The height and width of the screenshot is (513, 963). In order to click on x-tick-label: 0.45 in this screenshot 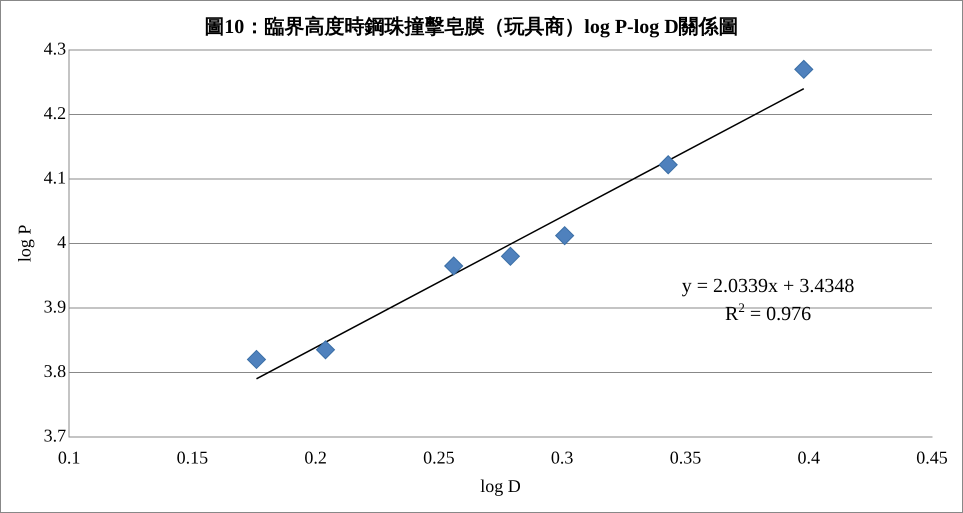, I will do `click(932, 457)`.